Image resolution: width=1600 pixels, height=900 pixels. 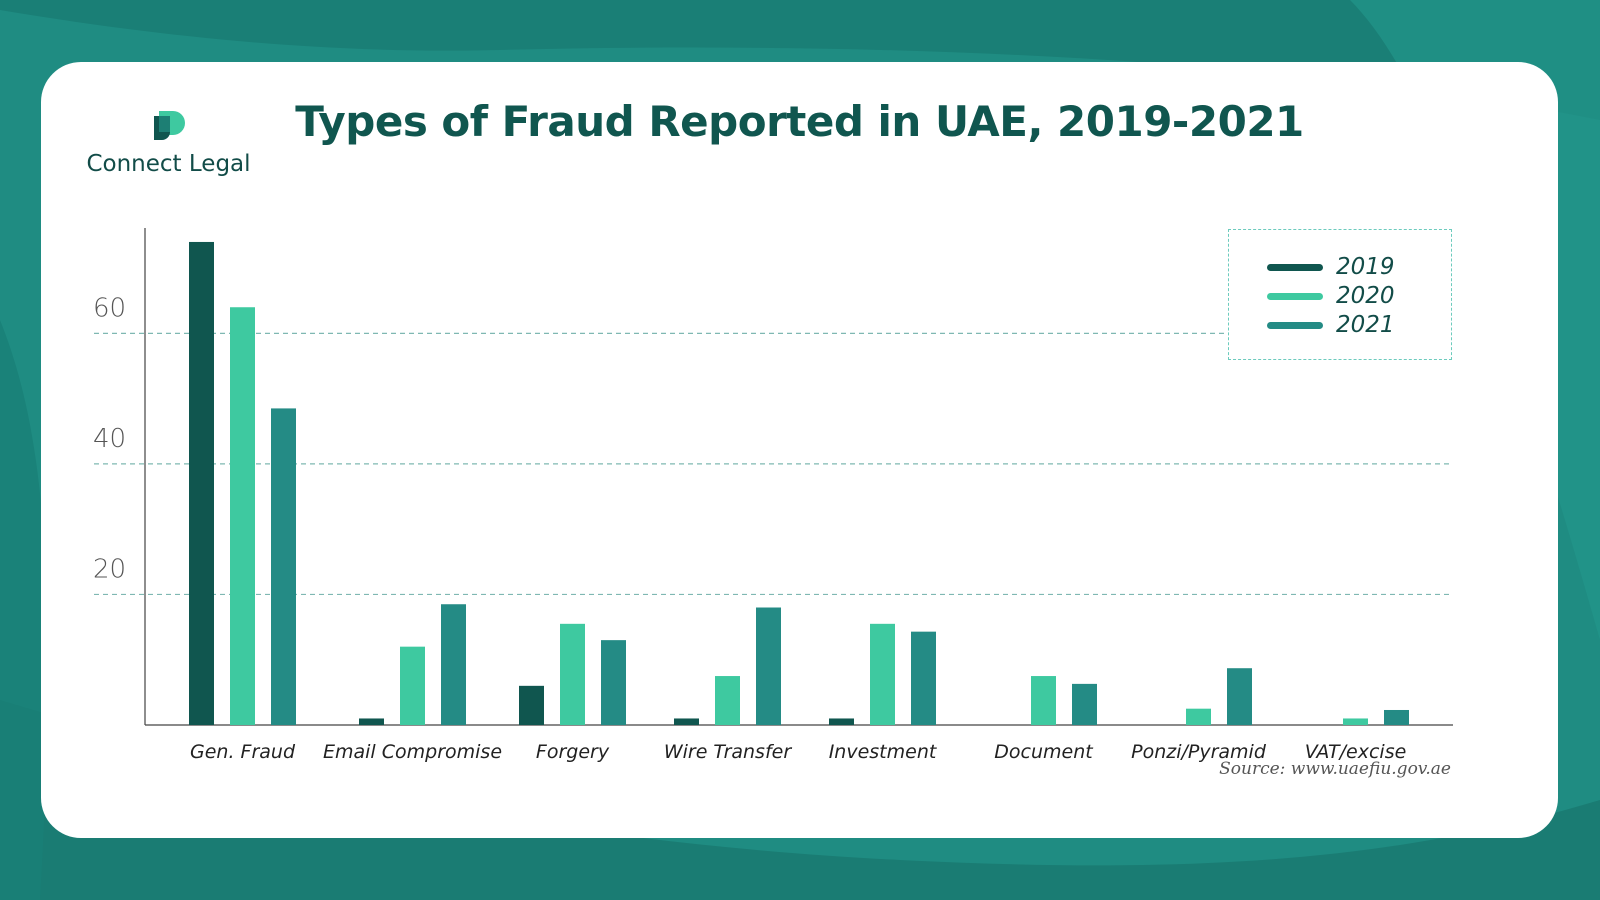 What do you see at coordinates (1365, 325) in the screenshot?
I see `legend-label-2021: 2021` at bounding box center [1365, 325].